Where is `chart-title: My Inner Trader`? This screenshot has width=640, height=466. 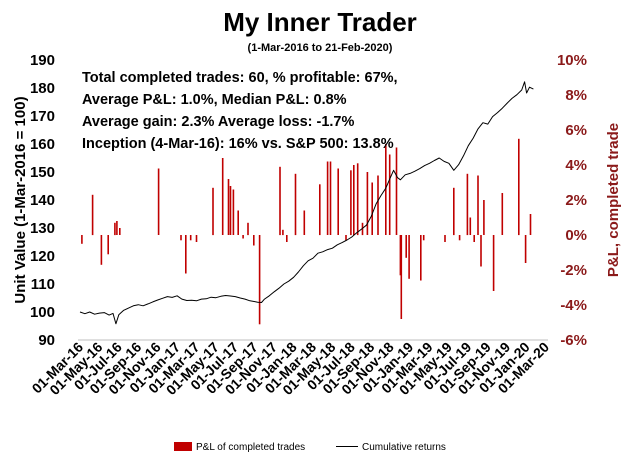
chart-title: My Inner Trader is located at coordinates (320, 22).